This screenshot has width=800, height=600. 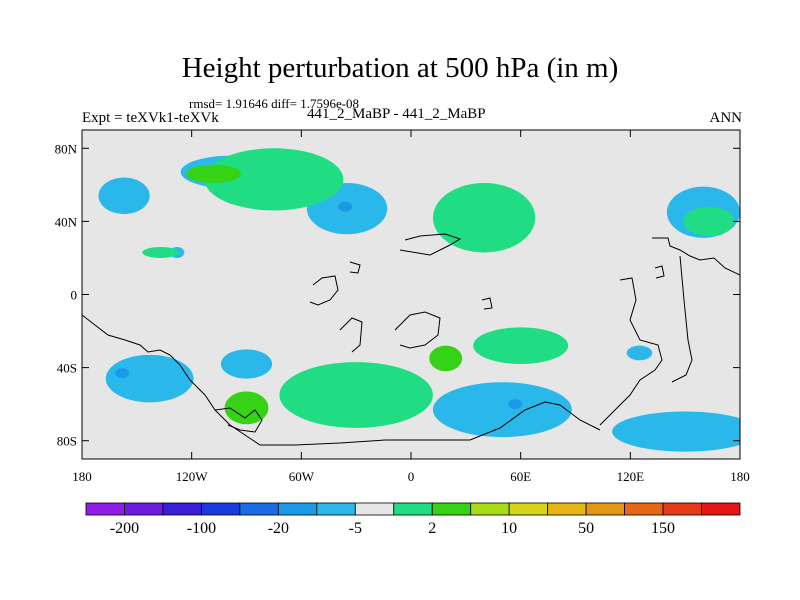 I want to click on coast-atlantic-islands, so click(x=487, y=303).